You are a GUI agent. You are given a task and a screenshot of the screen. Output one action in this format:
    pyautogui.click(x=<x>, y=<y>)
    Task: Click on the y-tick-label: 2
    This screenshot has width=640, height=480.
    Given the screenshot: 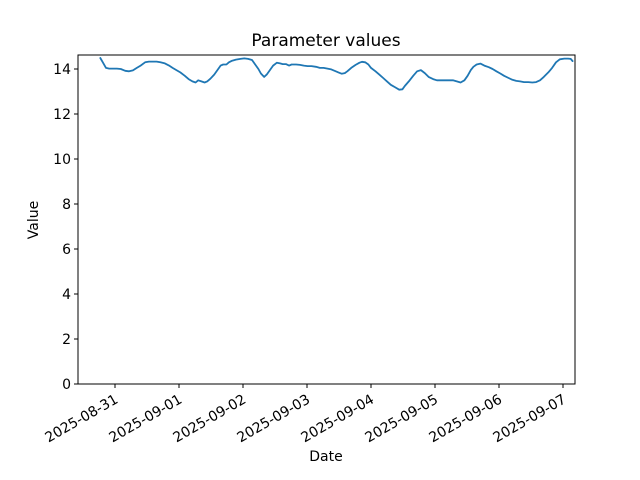 What is the action you would take?
    pyautogui.click(x=66, y=340)
    